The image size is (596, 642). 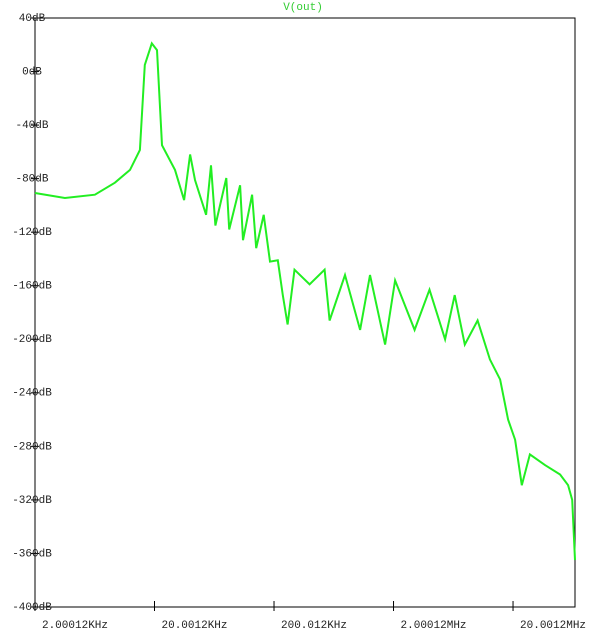 I want to click on y-tick-label: -280dB, so click(x=32, y=447).